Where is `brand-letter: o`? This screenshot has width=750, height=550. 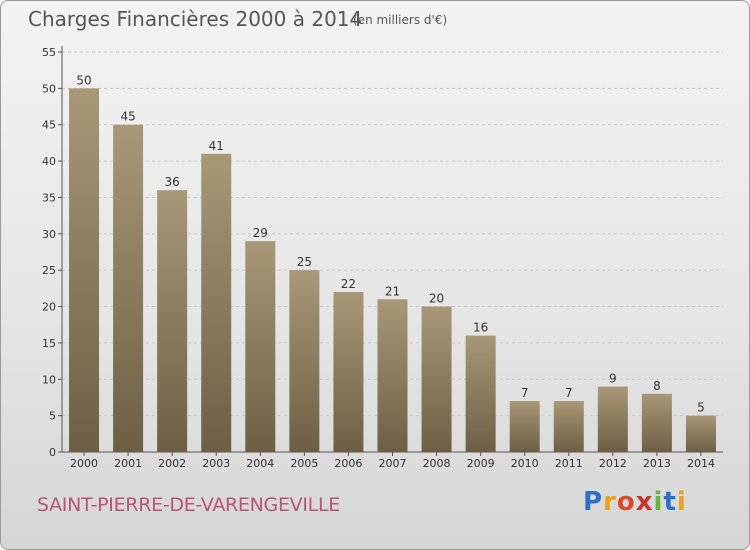
brand-letter: o is located at coordinates (626, 502).